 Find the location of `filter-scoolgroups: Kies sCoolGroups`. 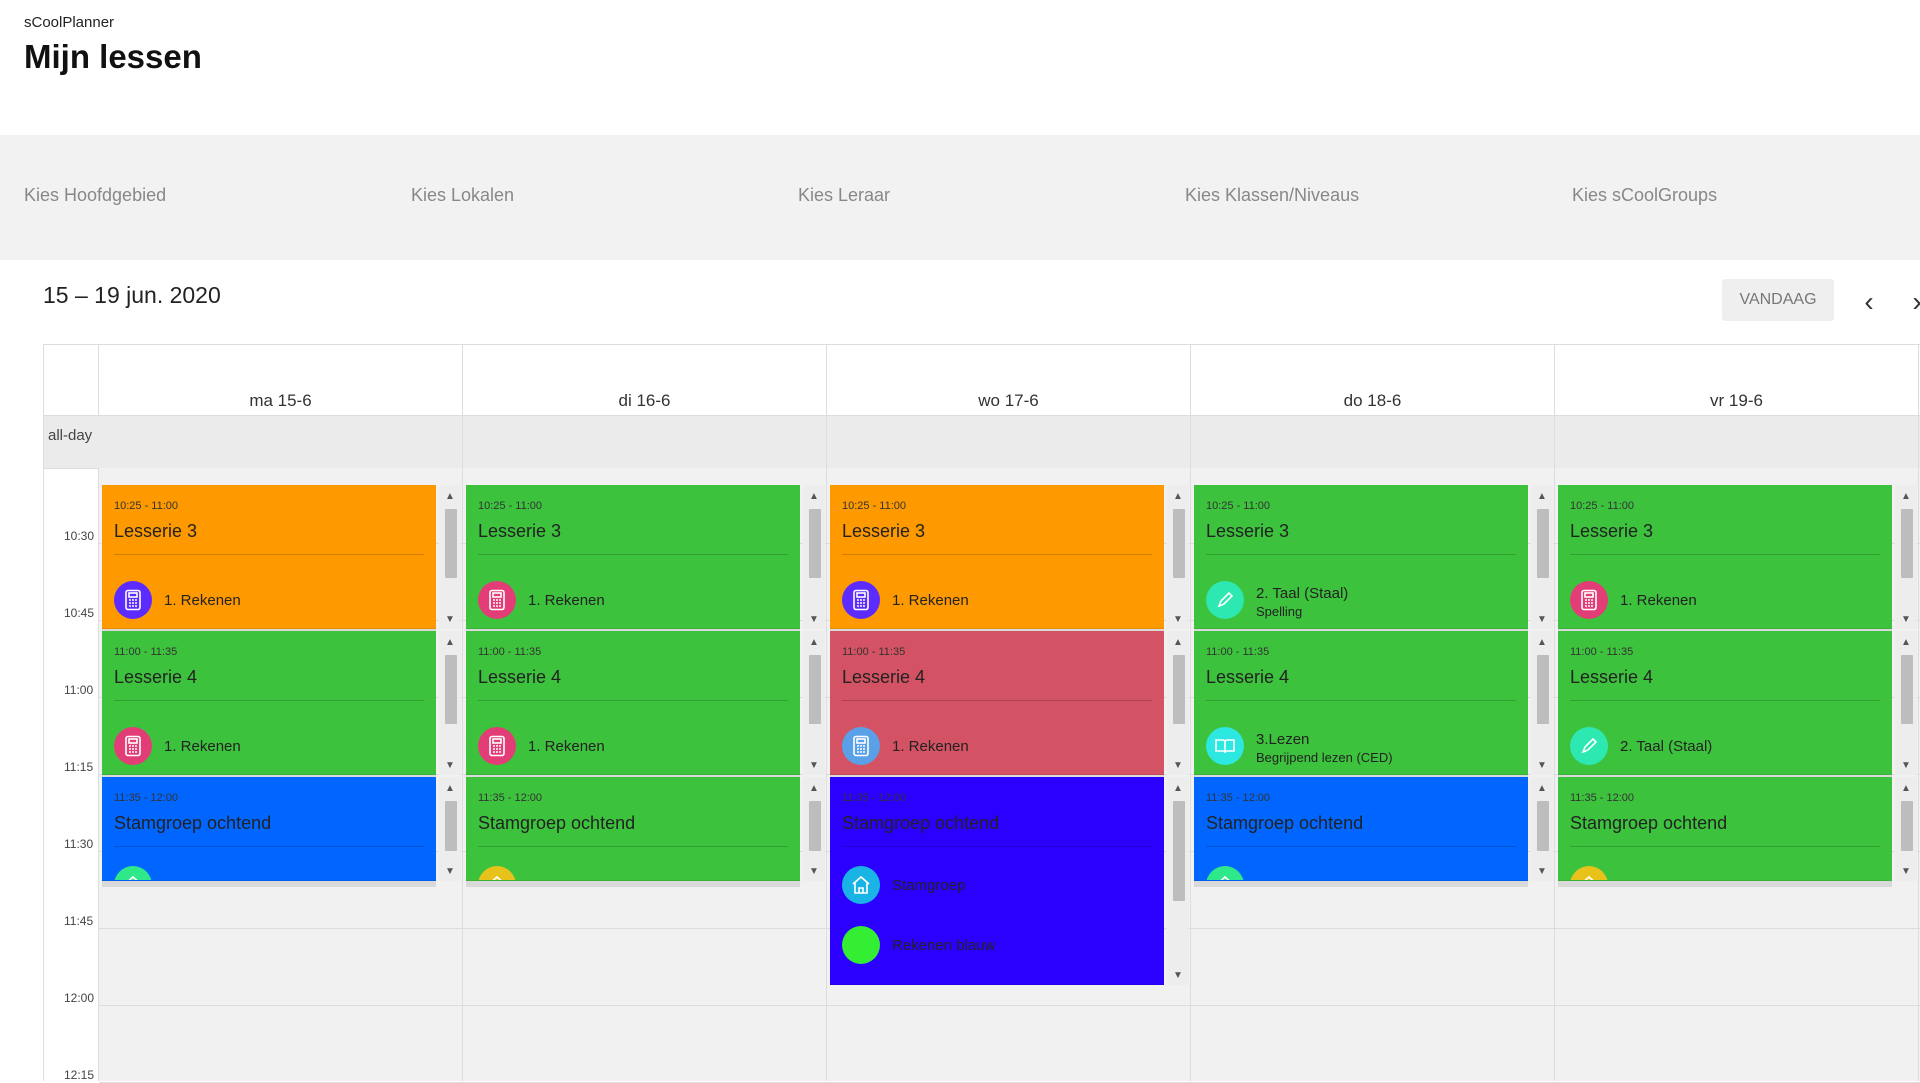

filter-scoolgroups: Kies sCoolGroups is located at coordinates (1645, 195).